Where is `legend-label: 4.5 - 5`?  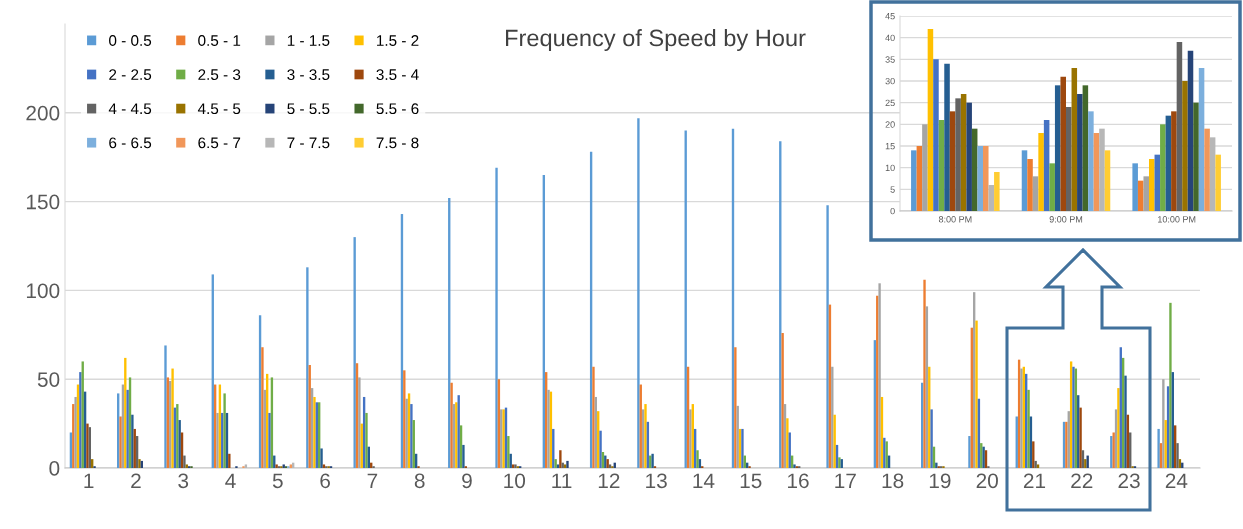 legend-label: 4.5 - 5 is located at coordinates (219, 109).